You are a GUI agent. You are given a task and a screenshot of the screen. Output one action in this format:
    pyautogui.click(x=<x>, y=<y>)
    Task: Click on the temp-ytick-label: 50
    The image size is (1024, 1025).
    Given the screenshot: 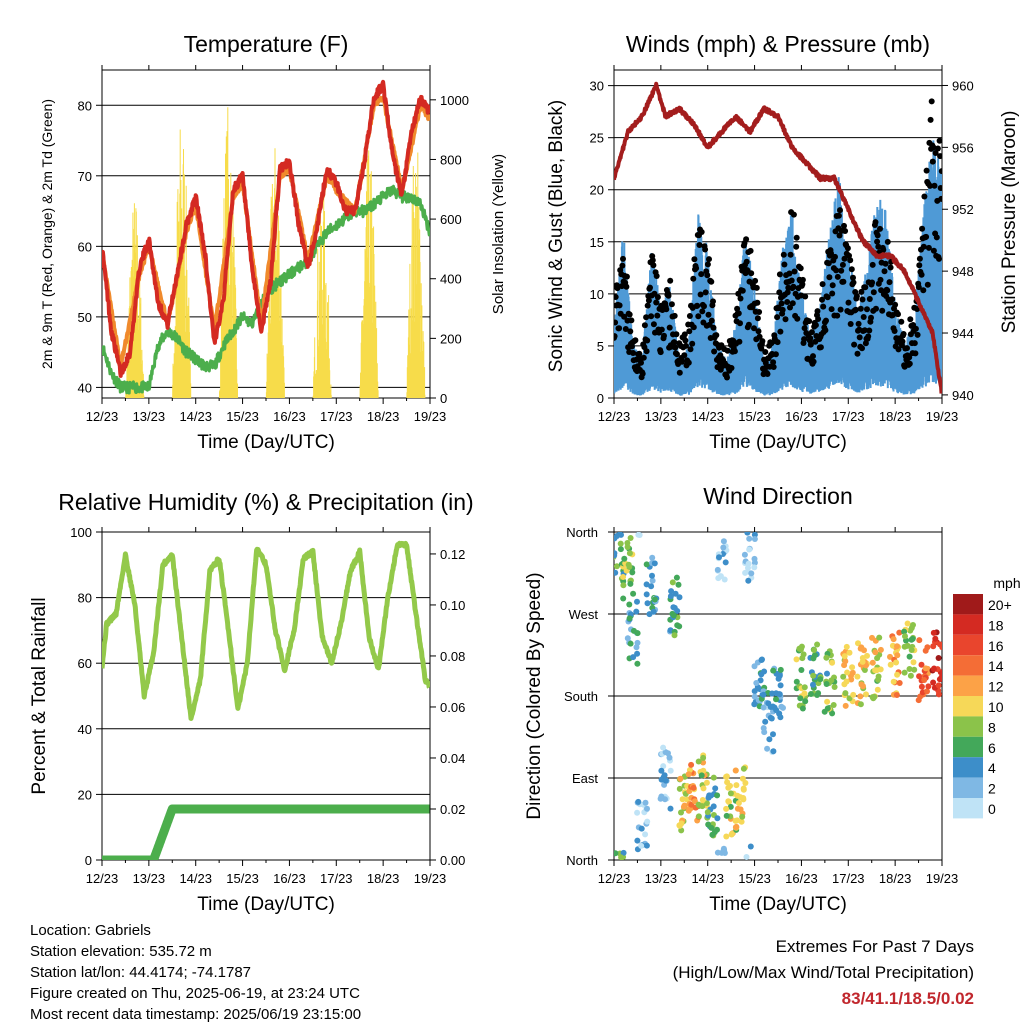 What is the action you would take?
    pyautogui.click(x=85, y=317)
    